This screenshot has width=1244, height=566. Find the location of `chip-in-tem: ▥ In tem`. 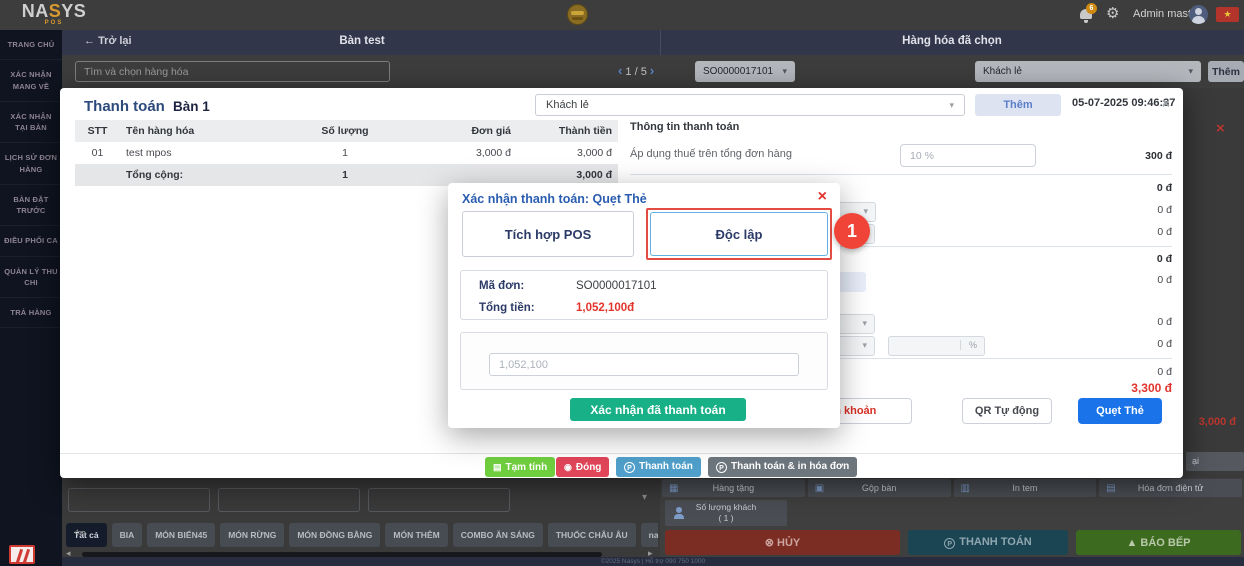

chip-in-tem: ▥ In tem is located at coordinates (1025, 488).